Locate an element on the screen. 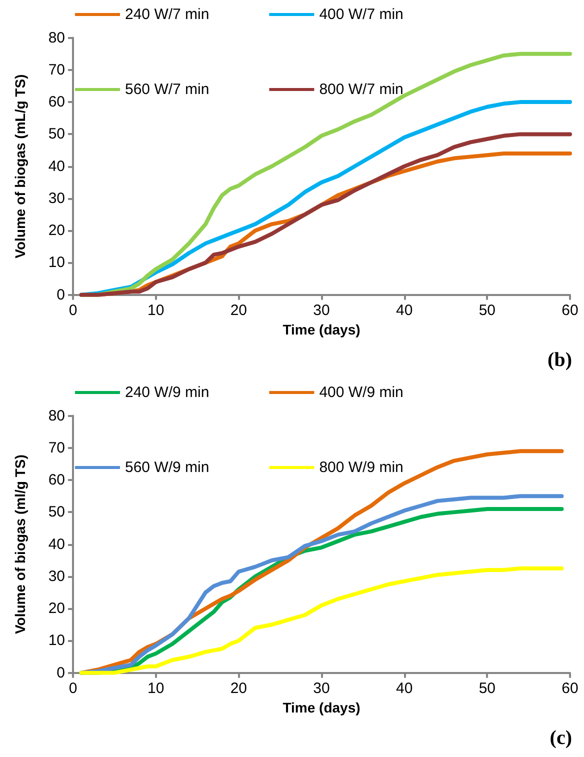  y-axis-title: Volume of biogas (ml/g TS) is located at coordinates (20, 544).